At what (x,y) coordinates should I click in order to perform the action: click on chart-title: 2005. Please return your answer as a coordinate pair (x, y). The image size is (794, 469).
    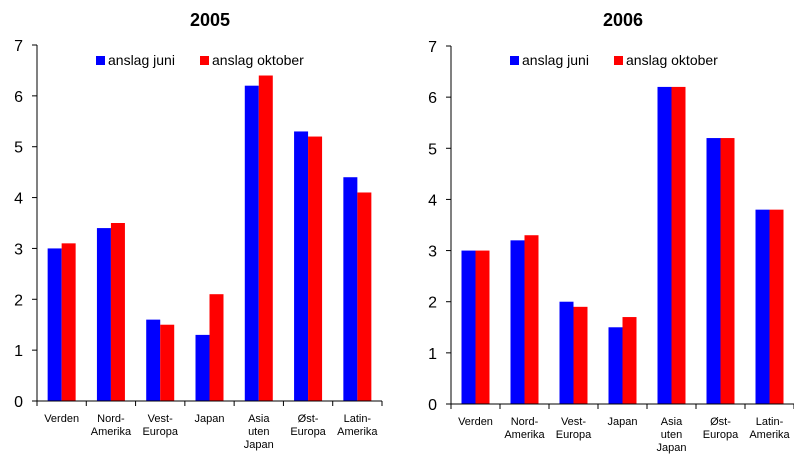
    Looking at the image, I should click on (210, 20).